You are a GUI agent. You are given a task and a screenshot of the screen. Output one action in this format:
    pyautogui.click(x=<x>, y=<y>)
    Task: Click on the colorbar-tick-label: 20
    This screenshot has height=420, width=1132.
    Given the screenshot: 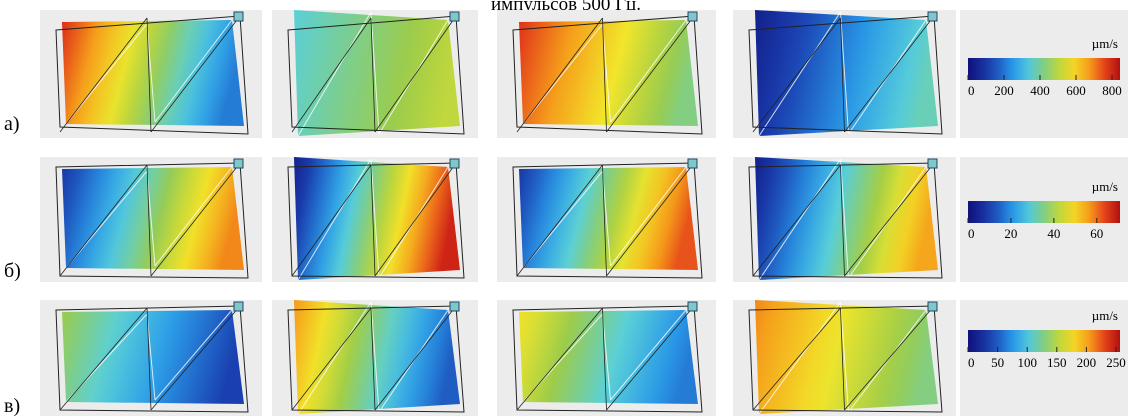 What is the action you would take?
    pyautogui.click(x=1010, y=233)
    